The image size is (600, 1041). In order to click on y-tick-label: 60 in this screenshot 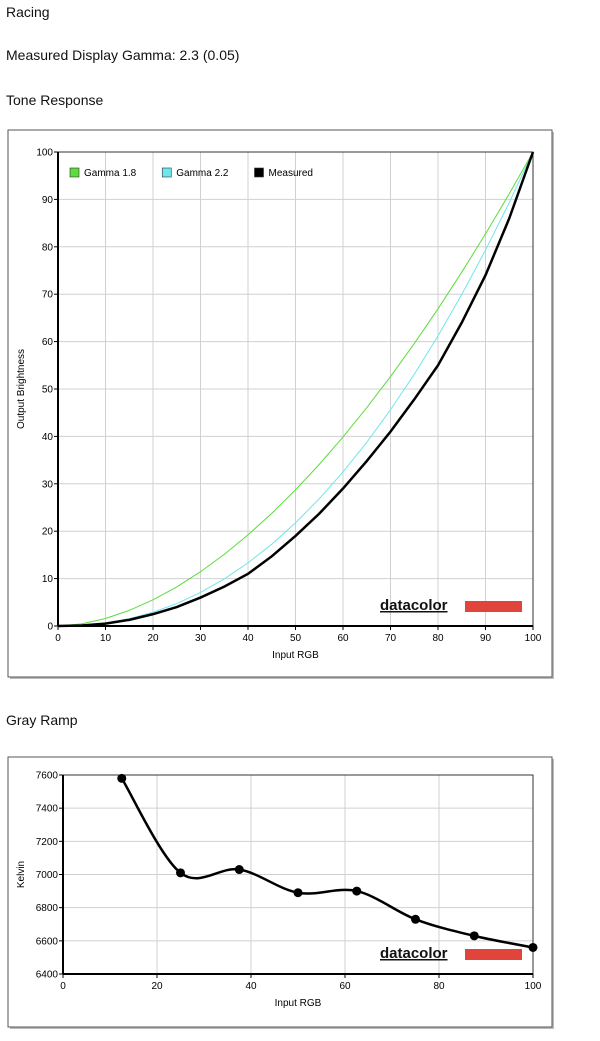, I will do `click(48, 342)`.